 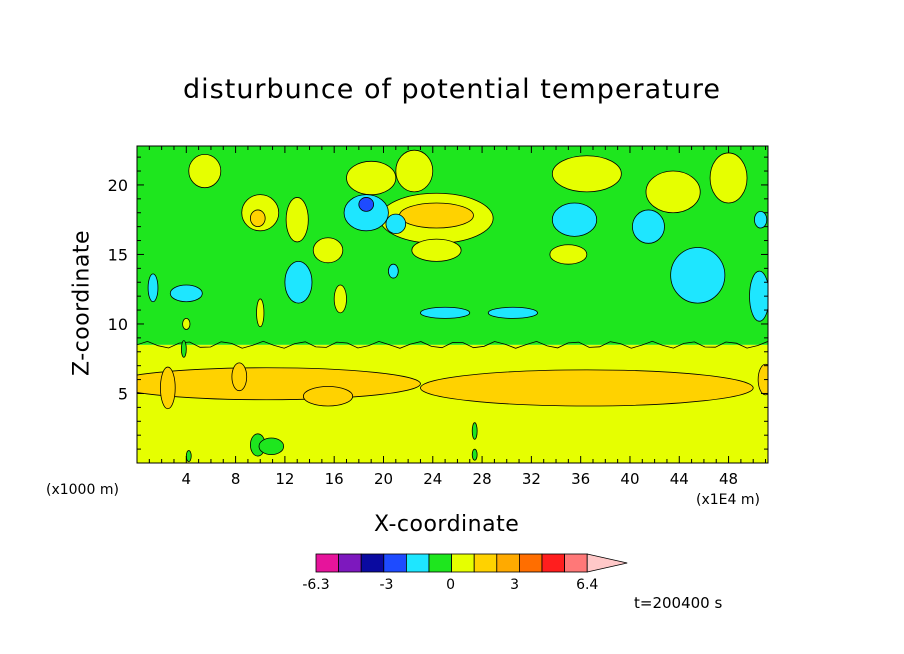 What do you see at coordinates (587, 585) in the screenshot?
I see `colorbar-label: 6.4` at bounding box center [587, 585].